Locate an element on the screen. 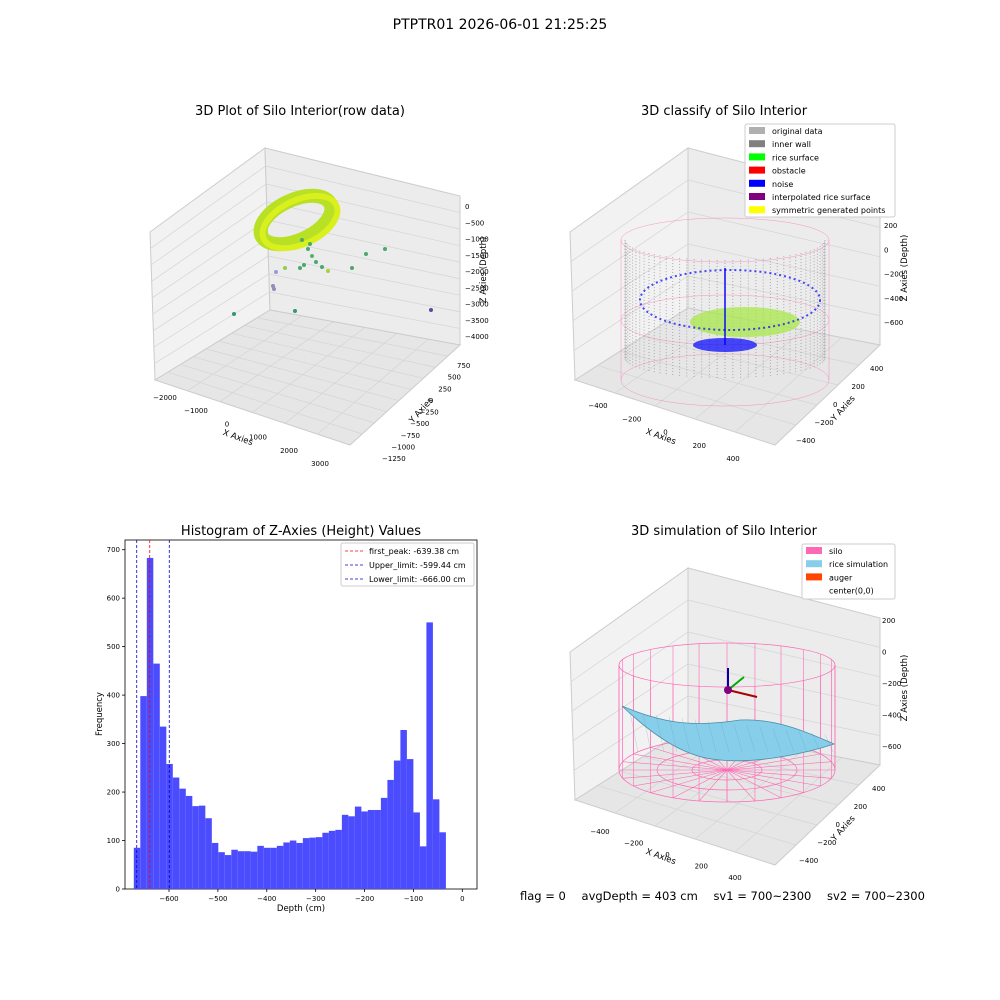 The height and width of the screenshot is (1000, 1000). x-tick-label: 2000 is located at coordinates (289, 451).